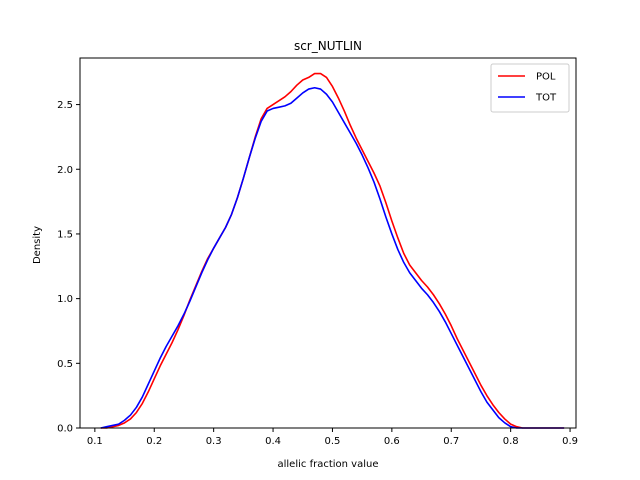 Image resolution: width=640 pixels, height=480 pixels. I want to click on x-axis: 0.1 0.2 0.3 0.4 0.5 0.6 0.7 0.8 0.9, so click(332, 437).